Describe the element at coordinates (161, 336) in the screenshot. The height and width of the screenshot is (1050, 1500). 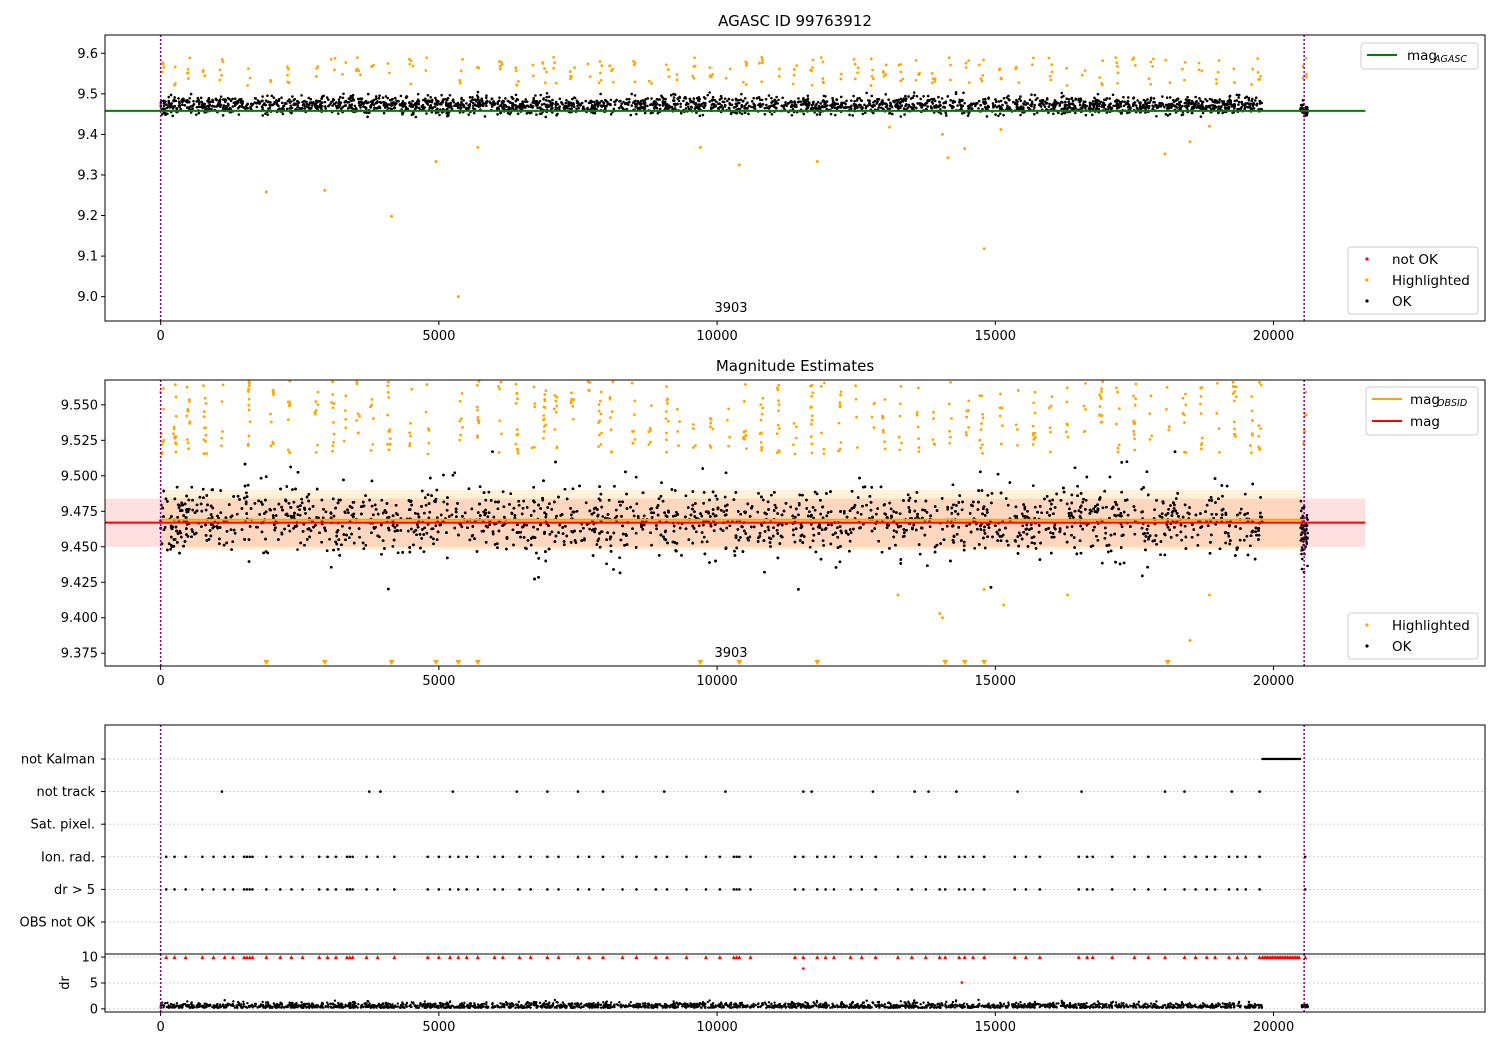
I see `x-tick-label: 0` at that location.